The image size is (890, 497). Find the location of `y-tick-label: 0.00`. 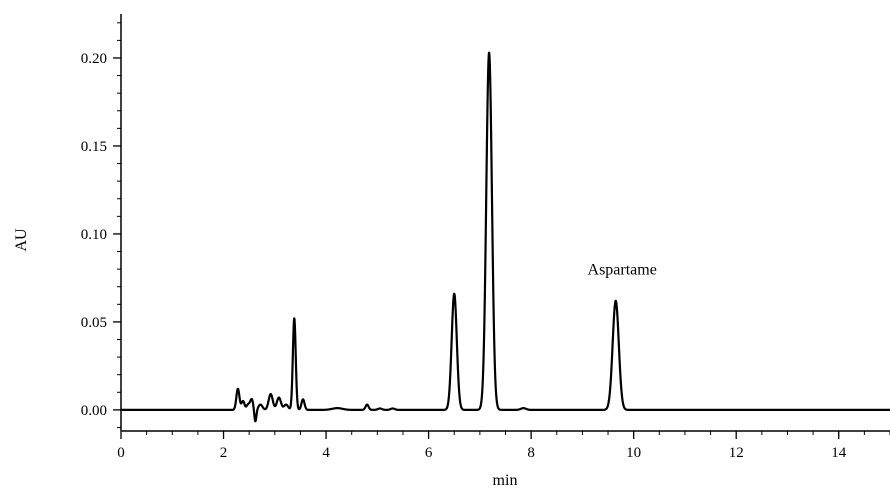

y-tick-label: 0.00 is located at coordinates (94, 411).